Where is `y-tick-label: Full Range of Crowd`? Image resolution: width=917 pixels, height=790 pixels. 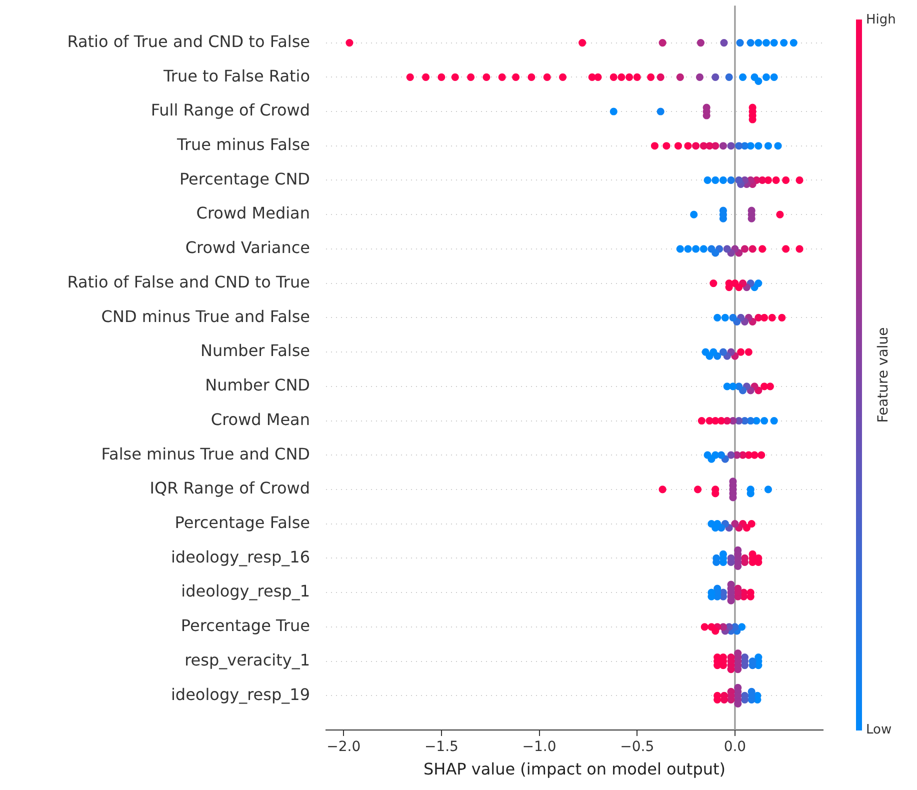
y-tick-label: Full Range of Crowd is located at coordinates (230, 110).